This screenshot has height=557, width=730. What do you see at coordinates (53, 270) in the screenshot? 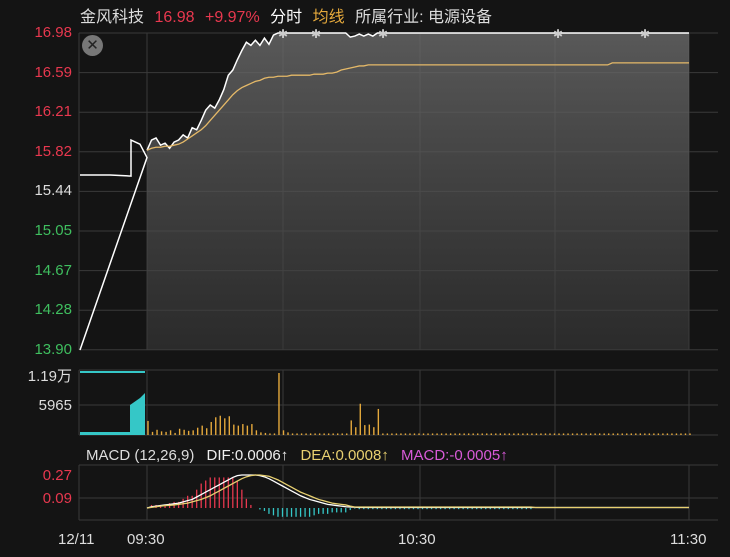
I see `price-axis-label: 14.67` at bounding box center [53, 270].